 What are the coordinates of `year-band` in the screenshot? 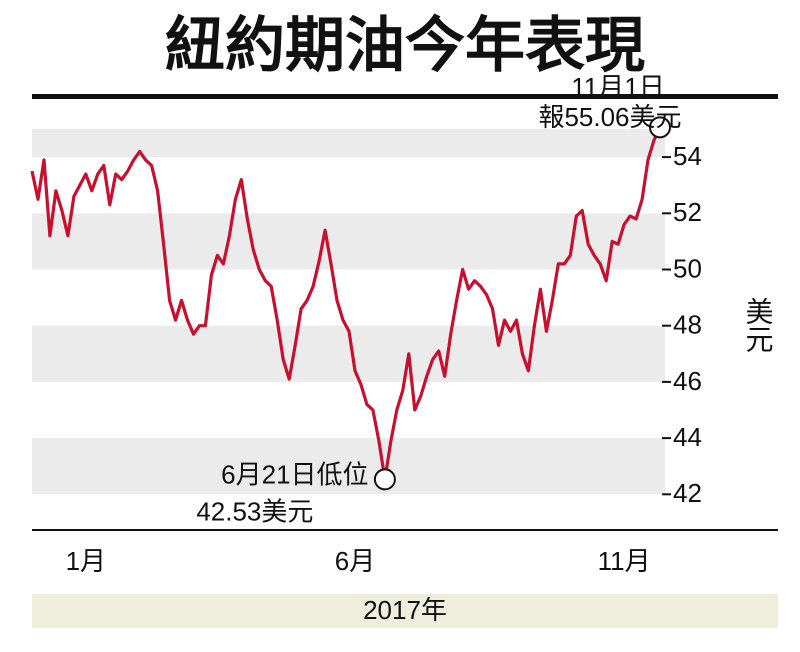 It's located at (405, 611).